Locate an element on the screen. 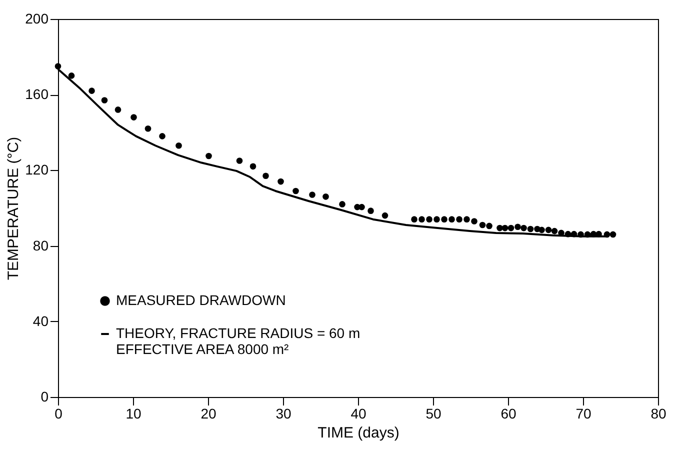 This screenshot has height=453, width=682. x-tick-label: 40 is located at coordinates (358, 414).